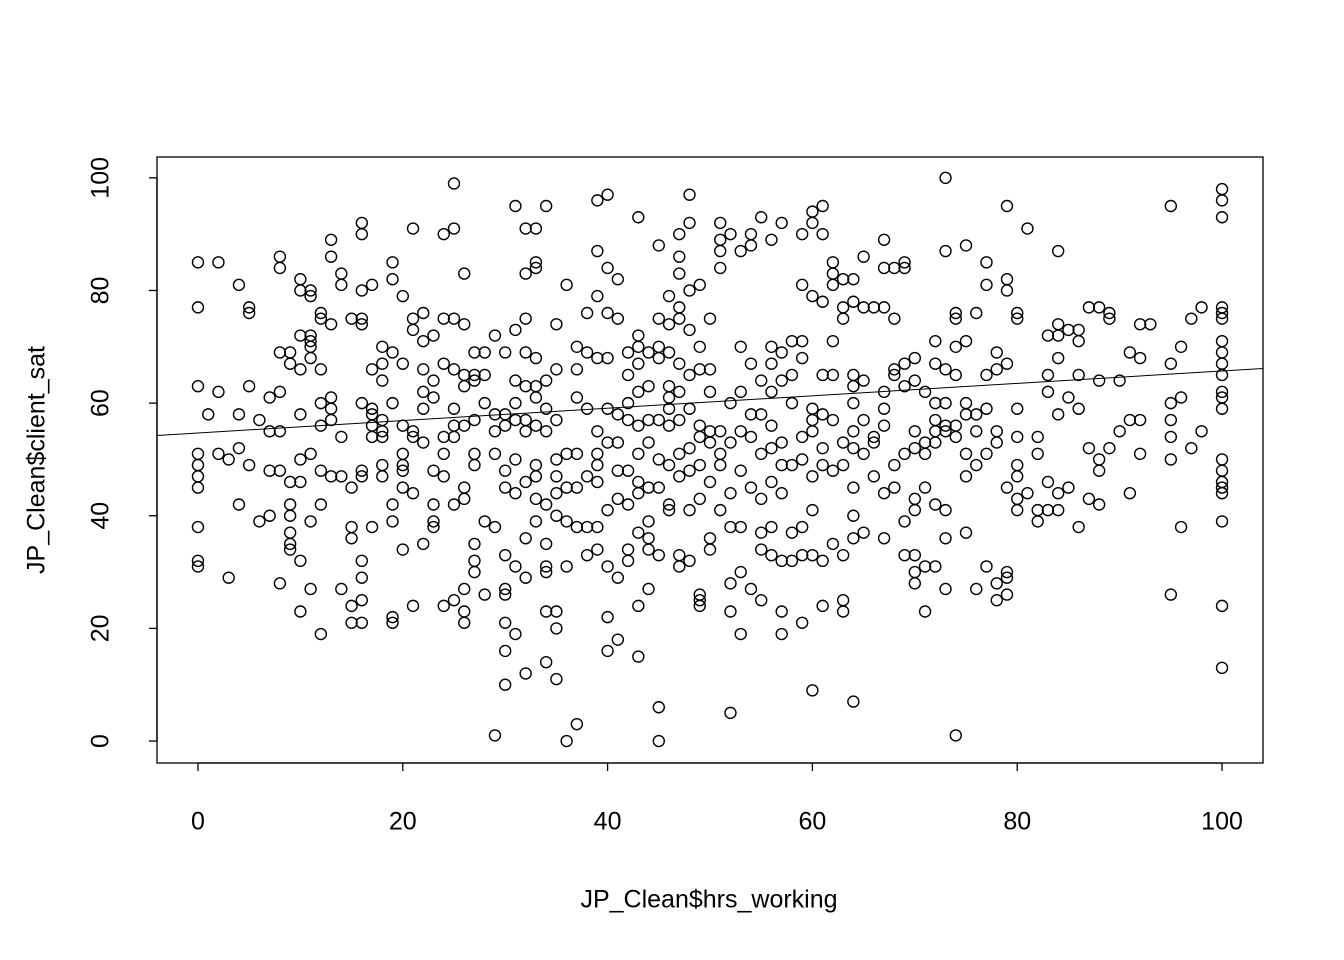  I want to click on y-tick-label: 100, so click(101, 178).